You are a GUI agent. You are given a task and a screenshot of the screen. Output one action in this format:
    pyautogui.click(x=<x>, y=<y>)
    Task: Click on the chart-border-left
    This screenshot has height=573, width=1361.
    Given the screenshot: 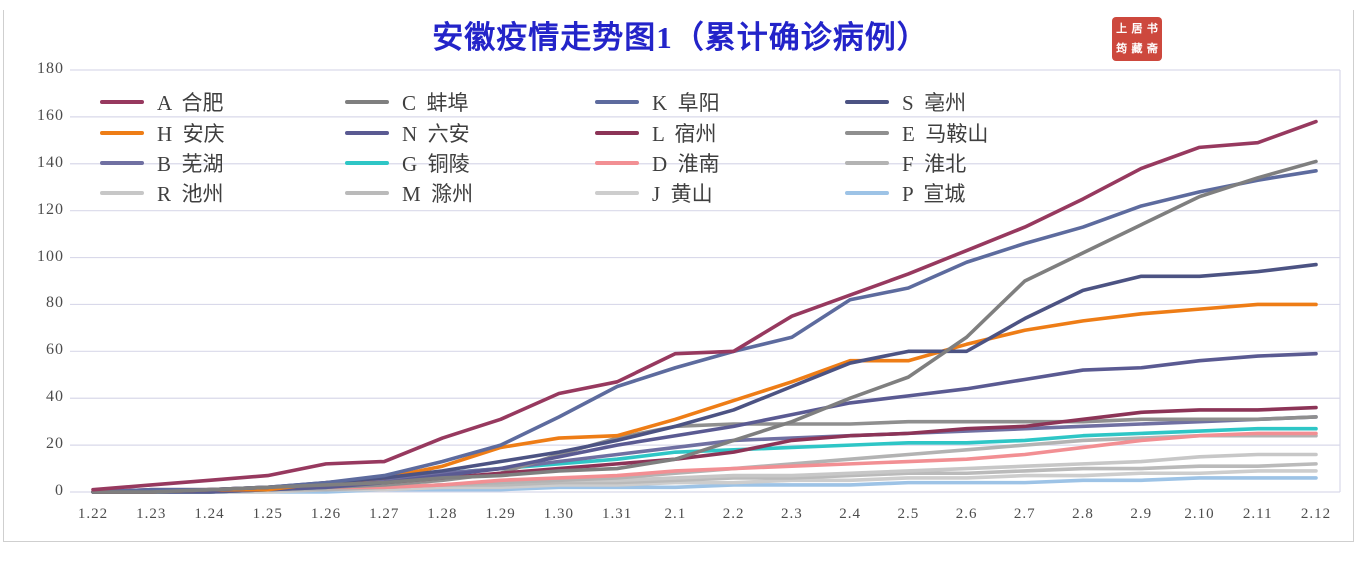 What is the action you would take?
    pyautogui.click(x=3, y=275)
    